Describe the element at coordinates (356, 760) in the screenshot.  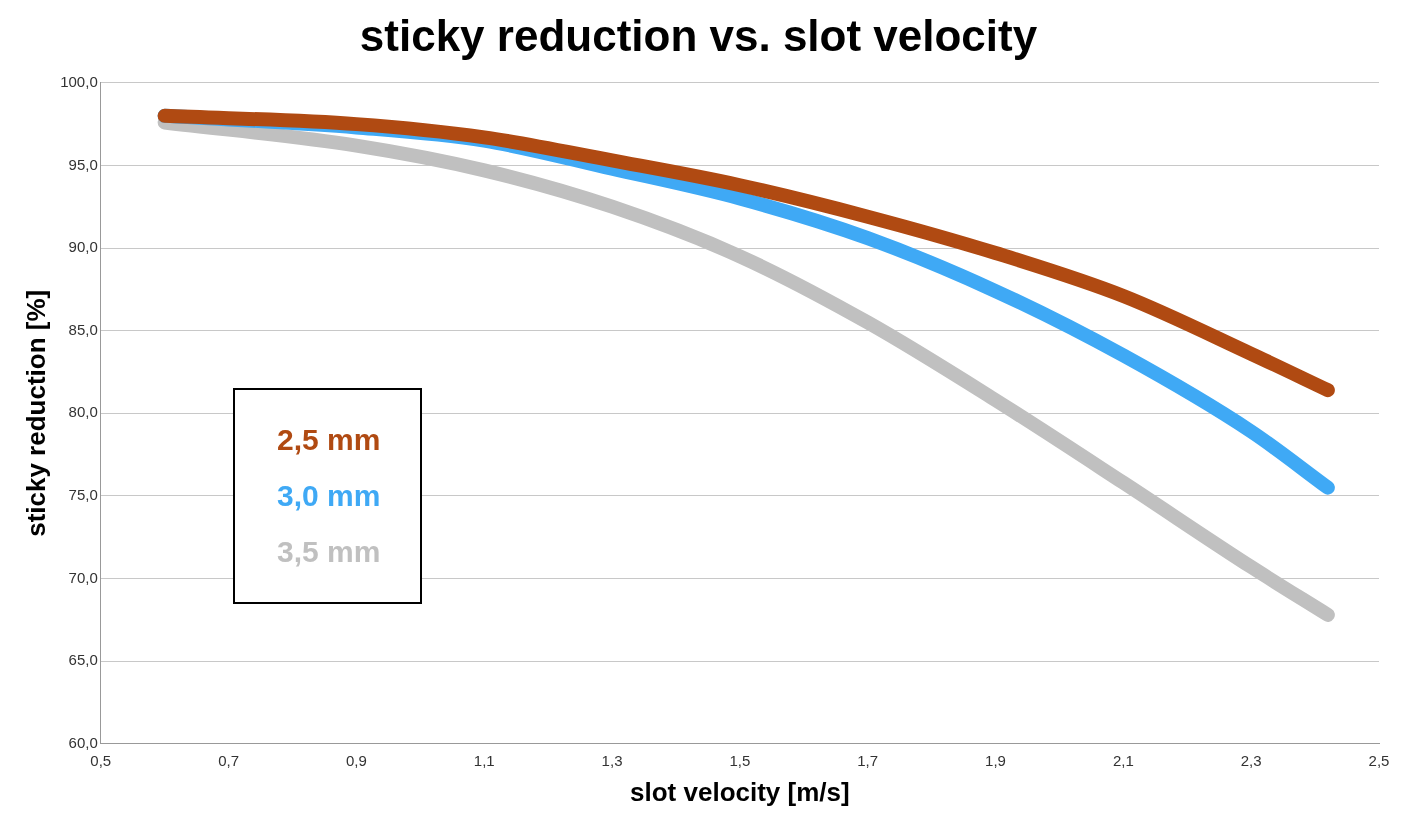
I see `x-tick-label: 0,9` at that location.